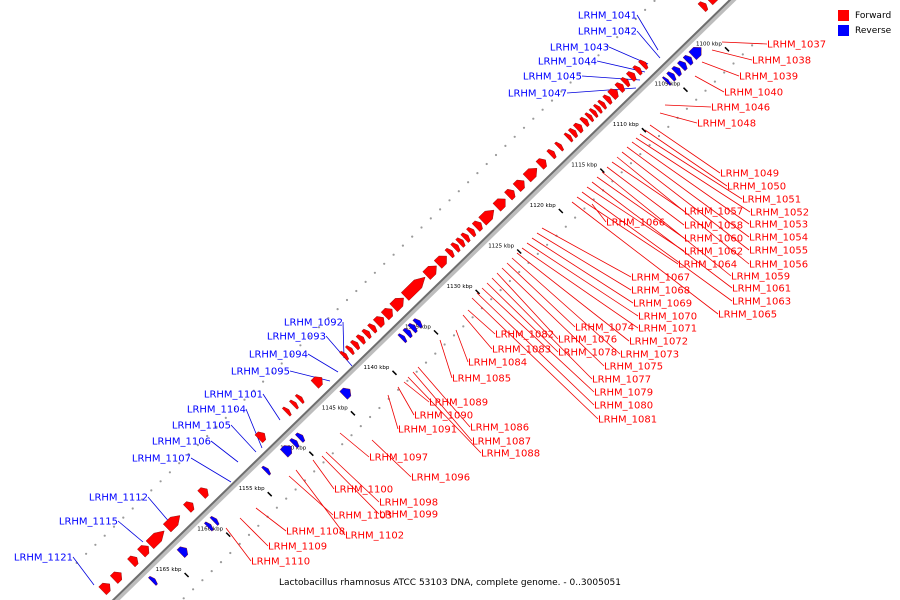 Image resolution: width=900 pixels, height=600 pixels. Describe the element at coordinates (747, 315) in the screenshot. I see `gene-label: LRHM_1065` at that location.